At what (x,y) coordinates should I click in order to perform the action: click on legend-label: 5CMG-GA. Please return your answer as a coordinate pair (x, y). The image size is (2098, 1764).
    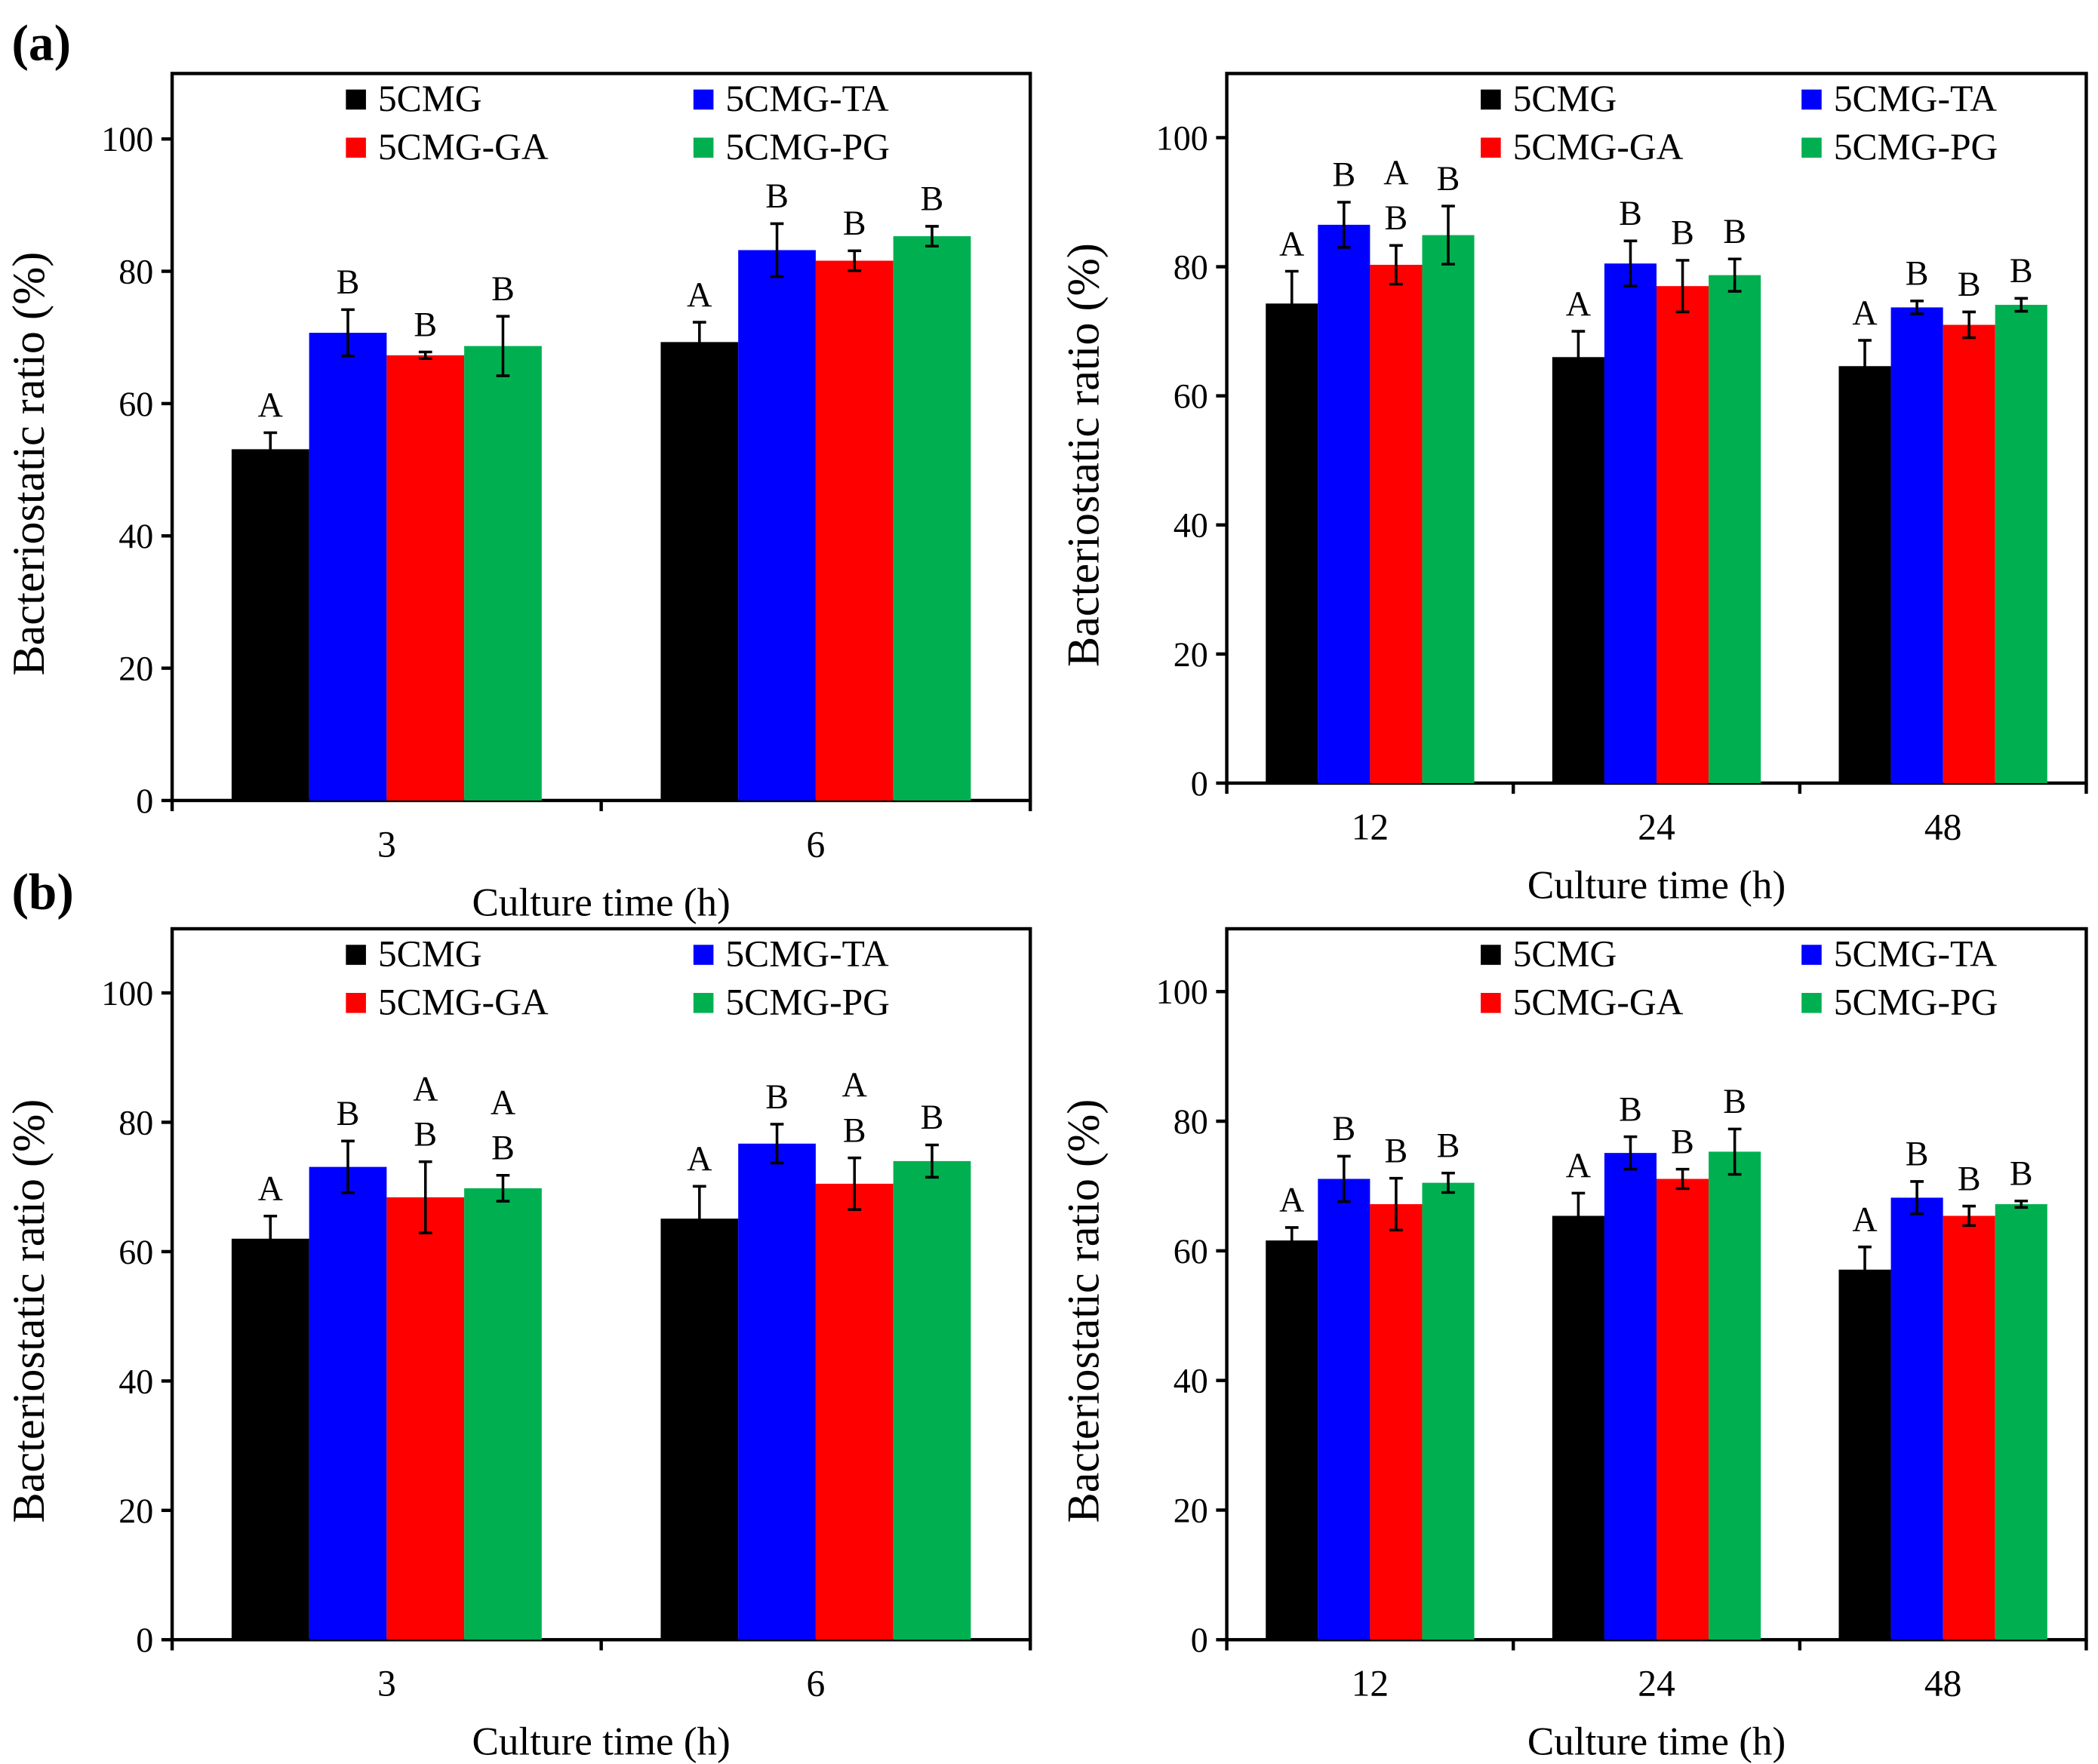
    Looking at the image, I should click on (1599, 1001).